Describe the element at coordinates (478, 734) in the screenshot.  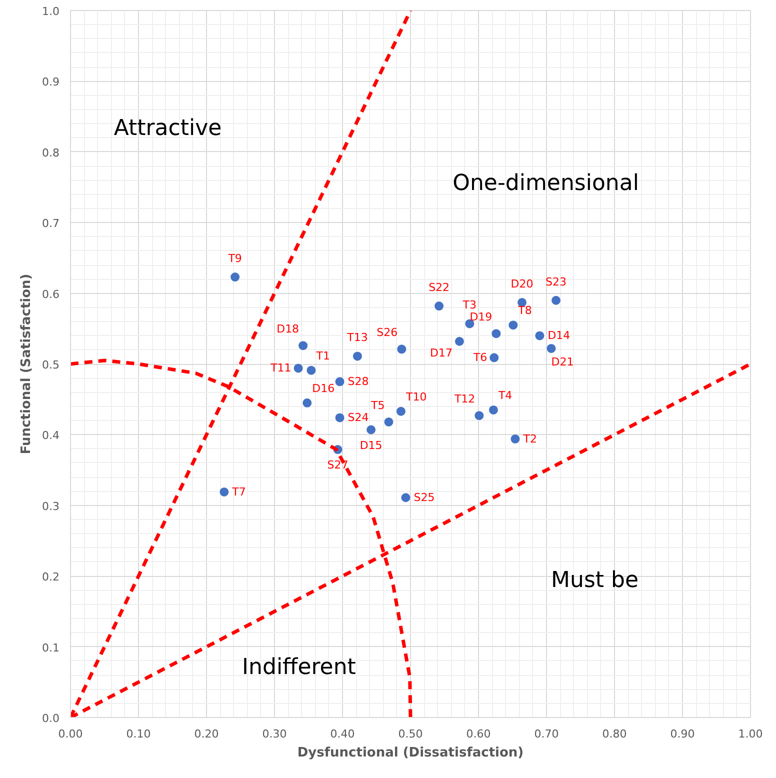
I see `x-tick-label: 0.60` at that location.